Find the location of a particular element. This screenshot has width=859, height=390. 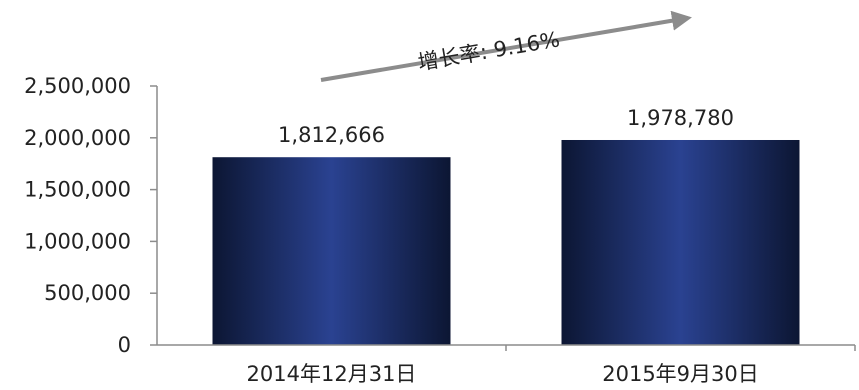

y-tick-label: 1,500,000 is located at coordinates (77, 190).